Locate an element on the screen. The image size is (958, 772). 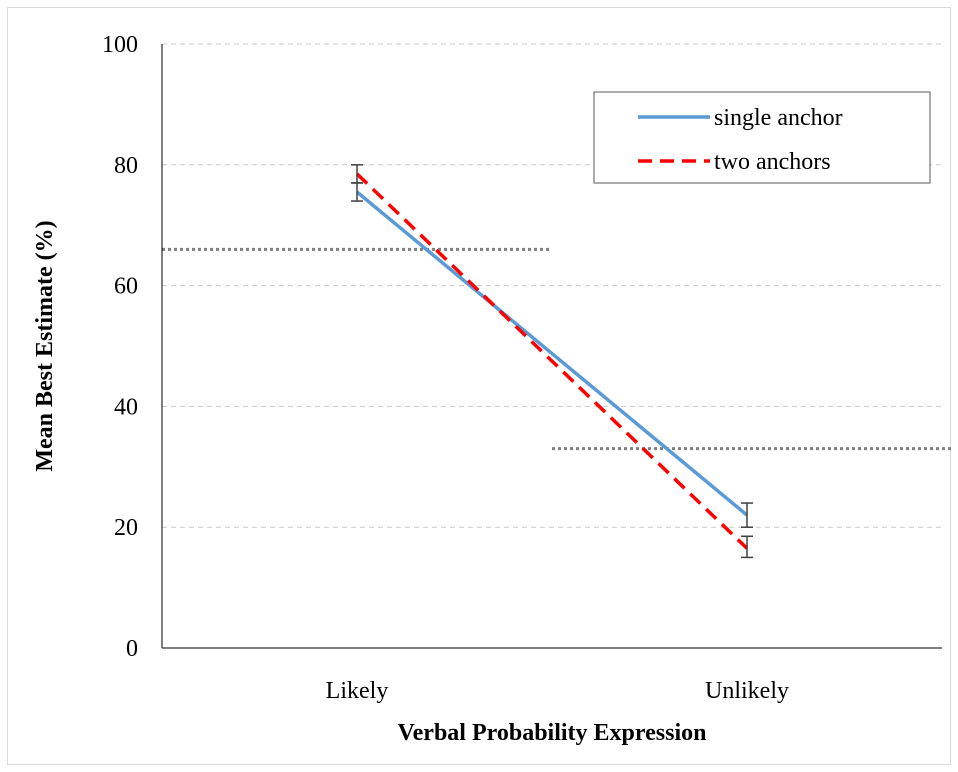
legend-box is located at coordinates (762, 137).